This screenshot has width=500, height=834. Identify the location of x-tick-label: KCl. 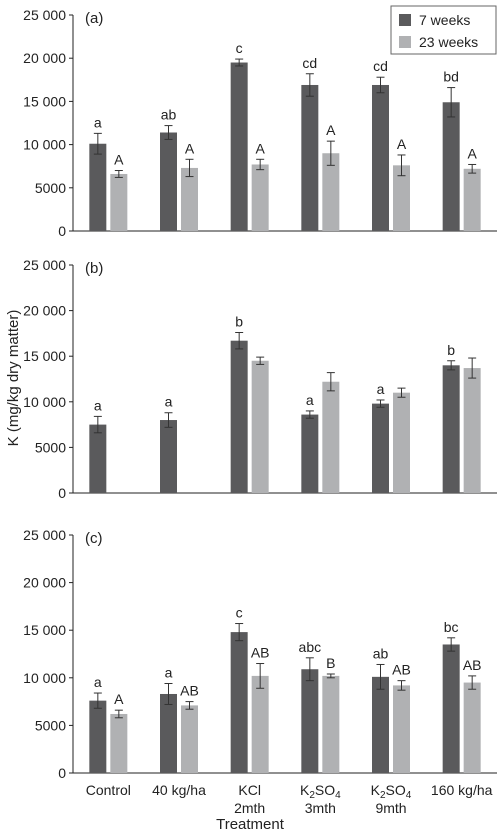
(249, 790).